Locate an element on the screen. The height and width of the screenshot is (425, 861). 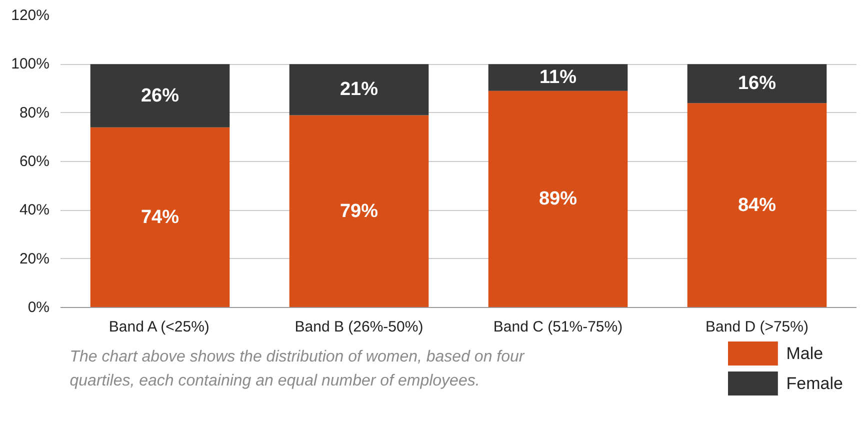
text: The chart above shows the distribution of women, based on four quartiles, each containing an equal number of employees. is located at coordinates (297, 369).